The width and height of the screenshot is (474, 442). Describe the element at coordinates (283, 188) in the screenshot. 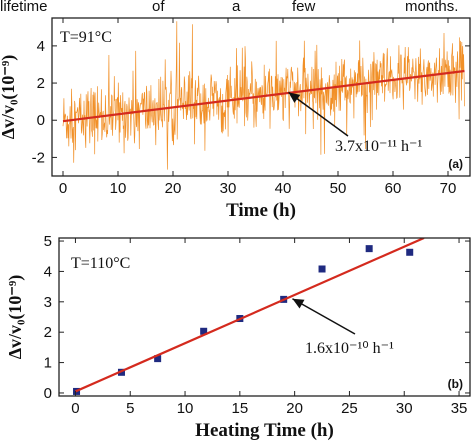

I see `x-tick-label: 40` at that location.